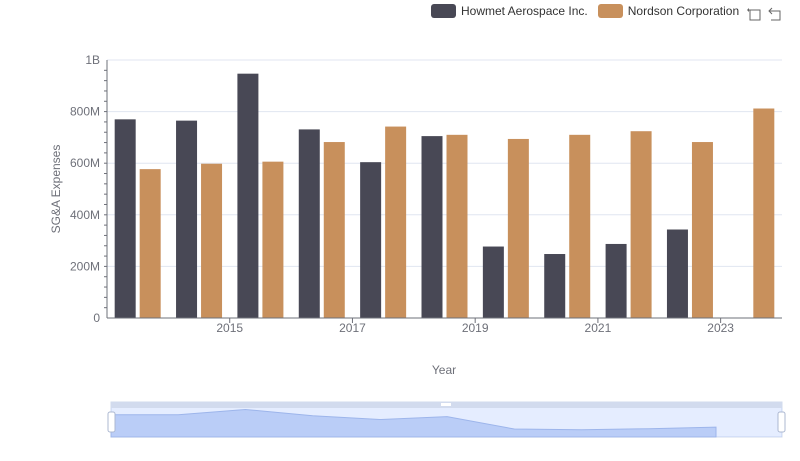  What do you see at coordinates (493, 282) in the screenshot?
I see `bar-howmet-2020` at bounding box center [493, 282].